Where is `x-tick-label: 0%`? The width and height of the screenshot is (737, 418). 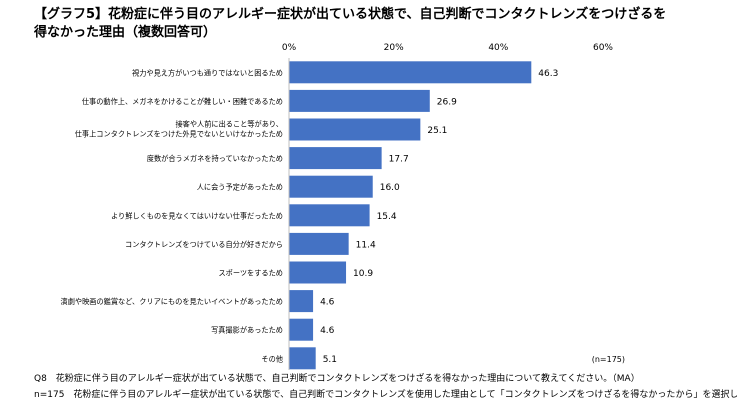
x-tick-label: 0% is located at coordinates (289, 48).